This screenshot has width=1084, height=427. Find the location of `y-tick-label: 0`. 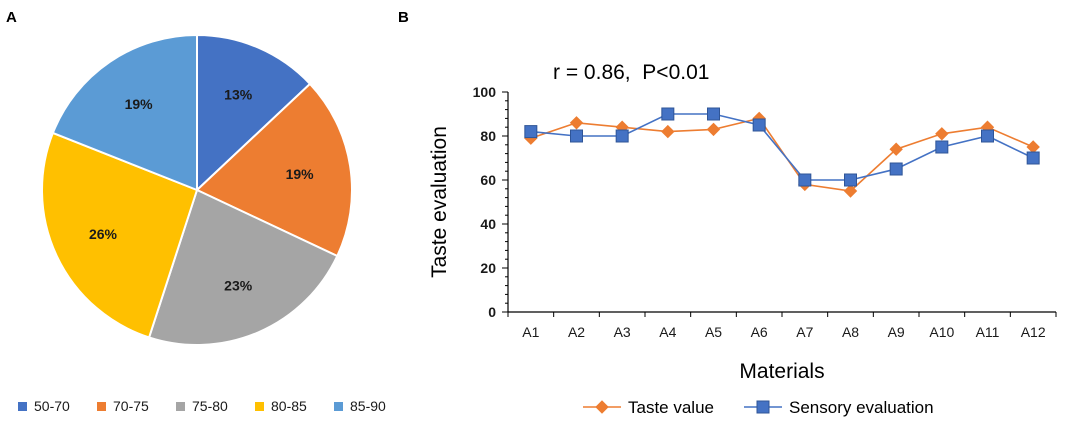

y-tick-label: 0 is located at coordinates (492, 312).